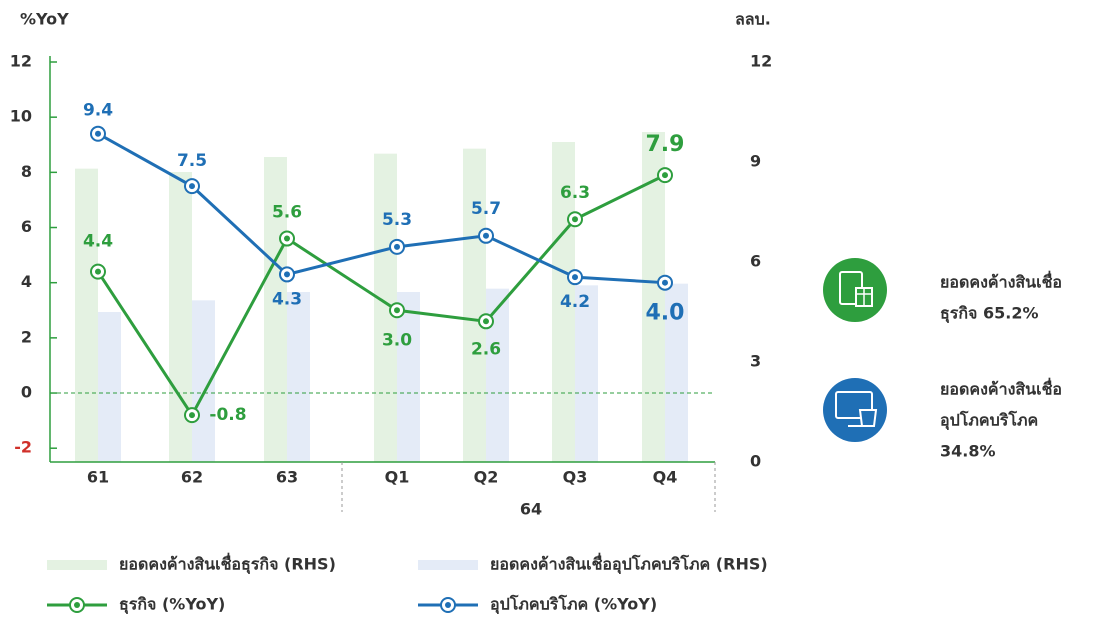 This screenshot has height=620, width=1098. I want to click on data-label: 5.7, so click(486, 209).